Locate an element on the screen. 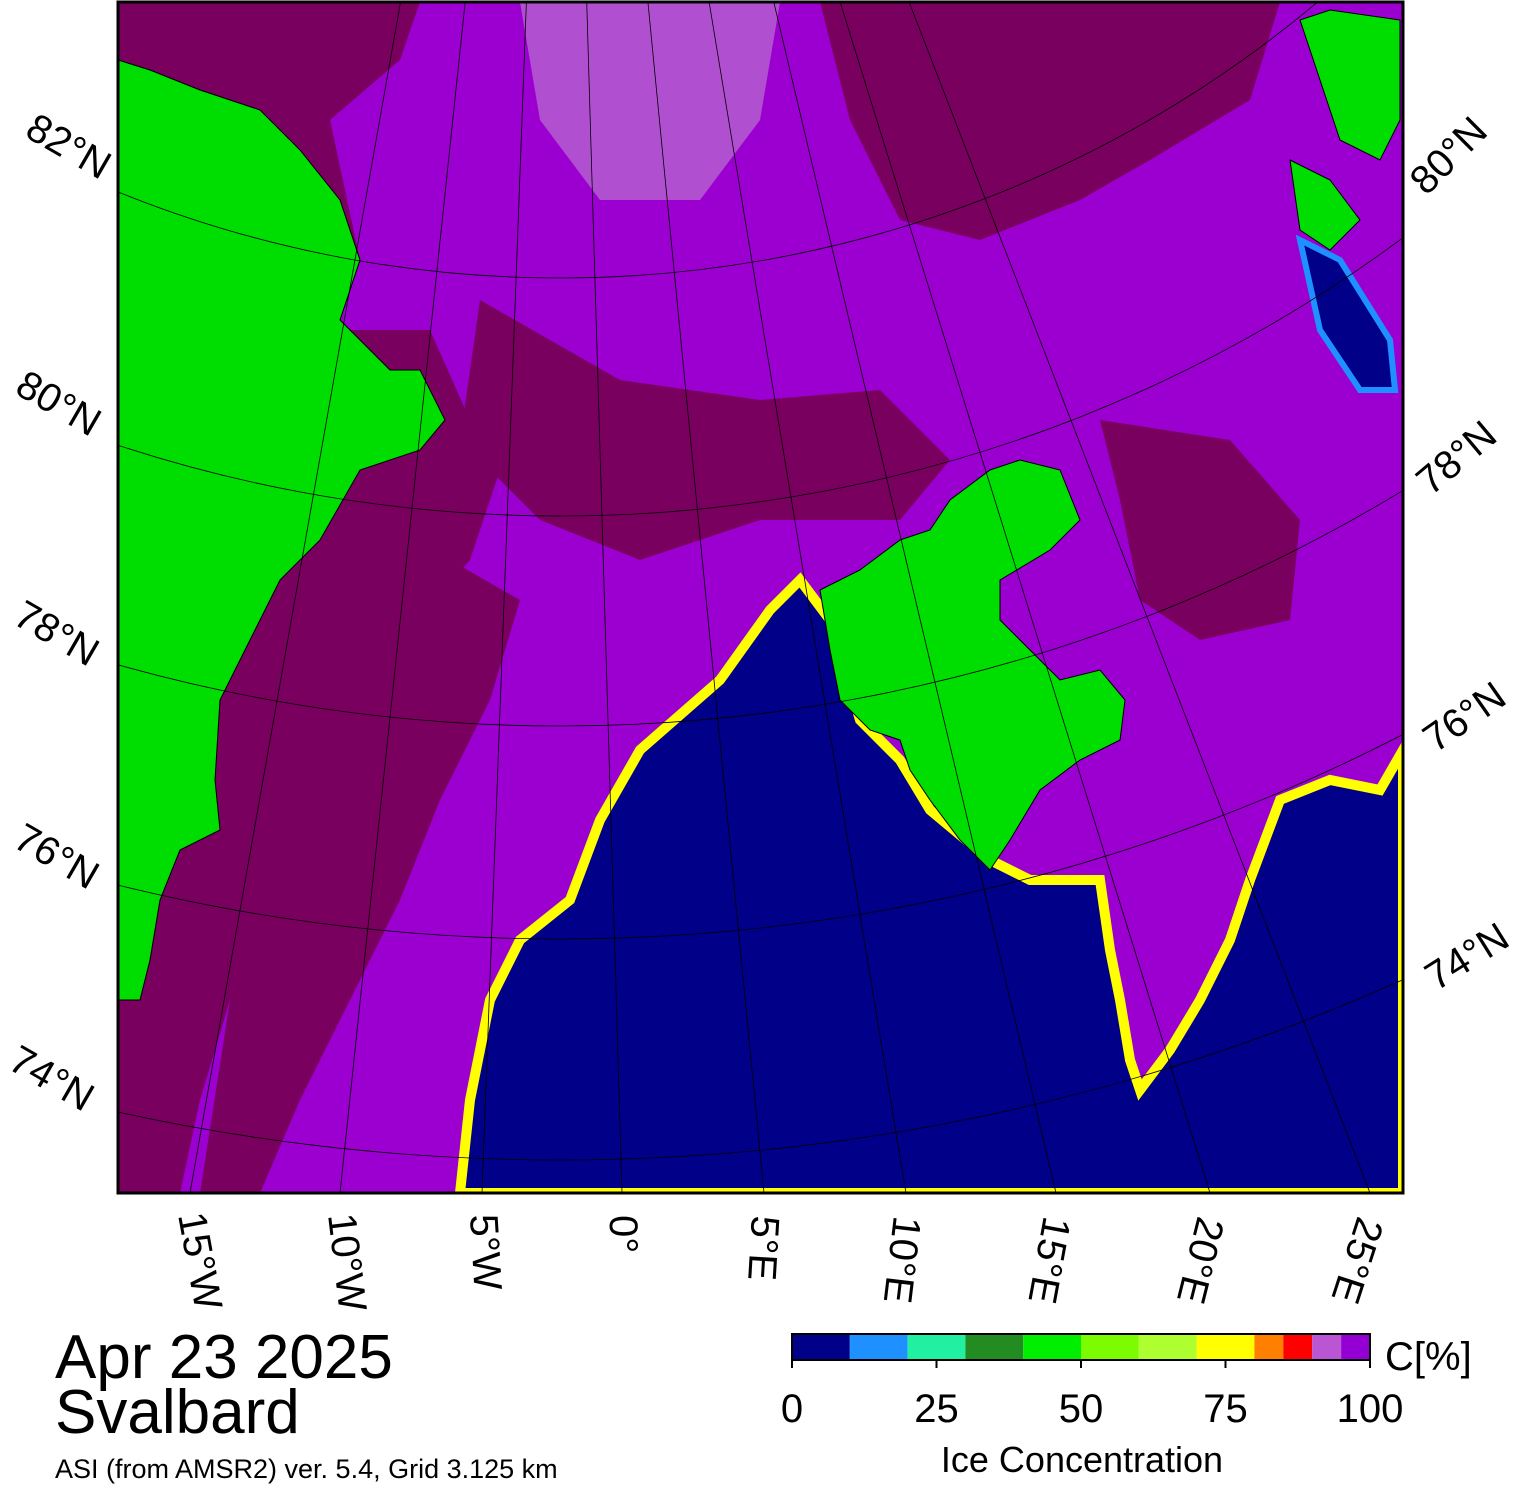  lon-label: 25°E is located at coordinates (1357, 1260).